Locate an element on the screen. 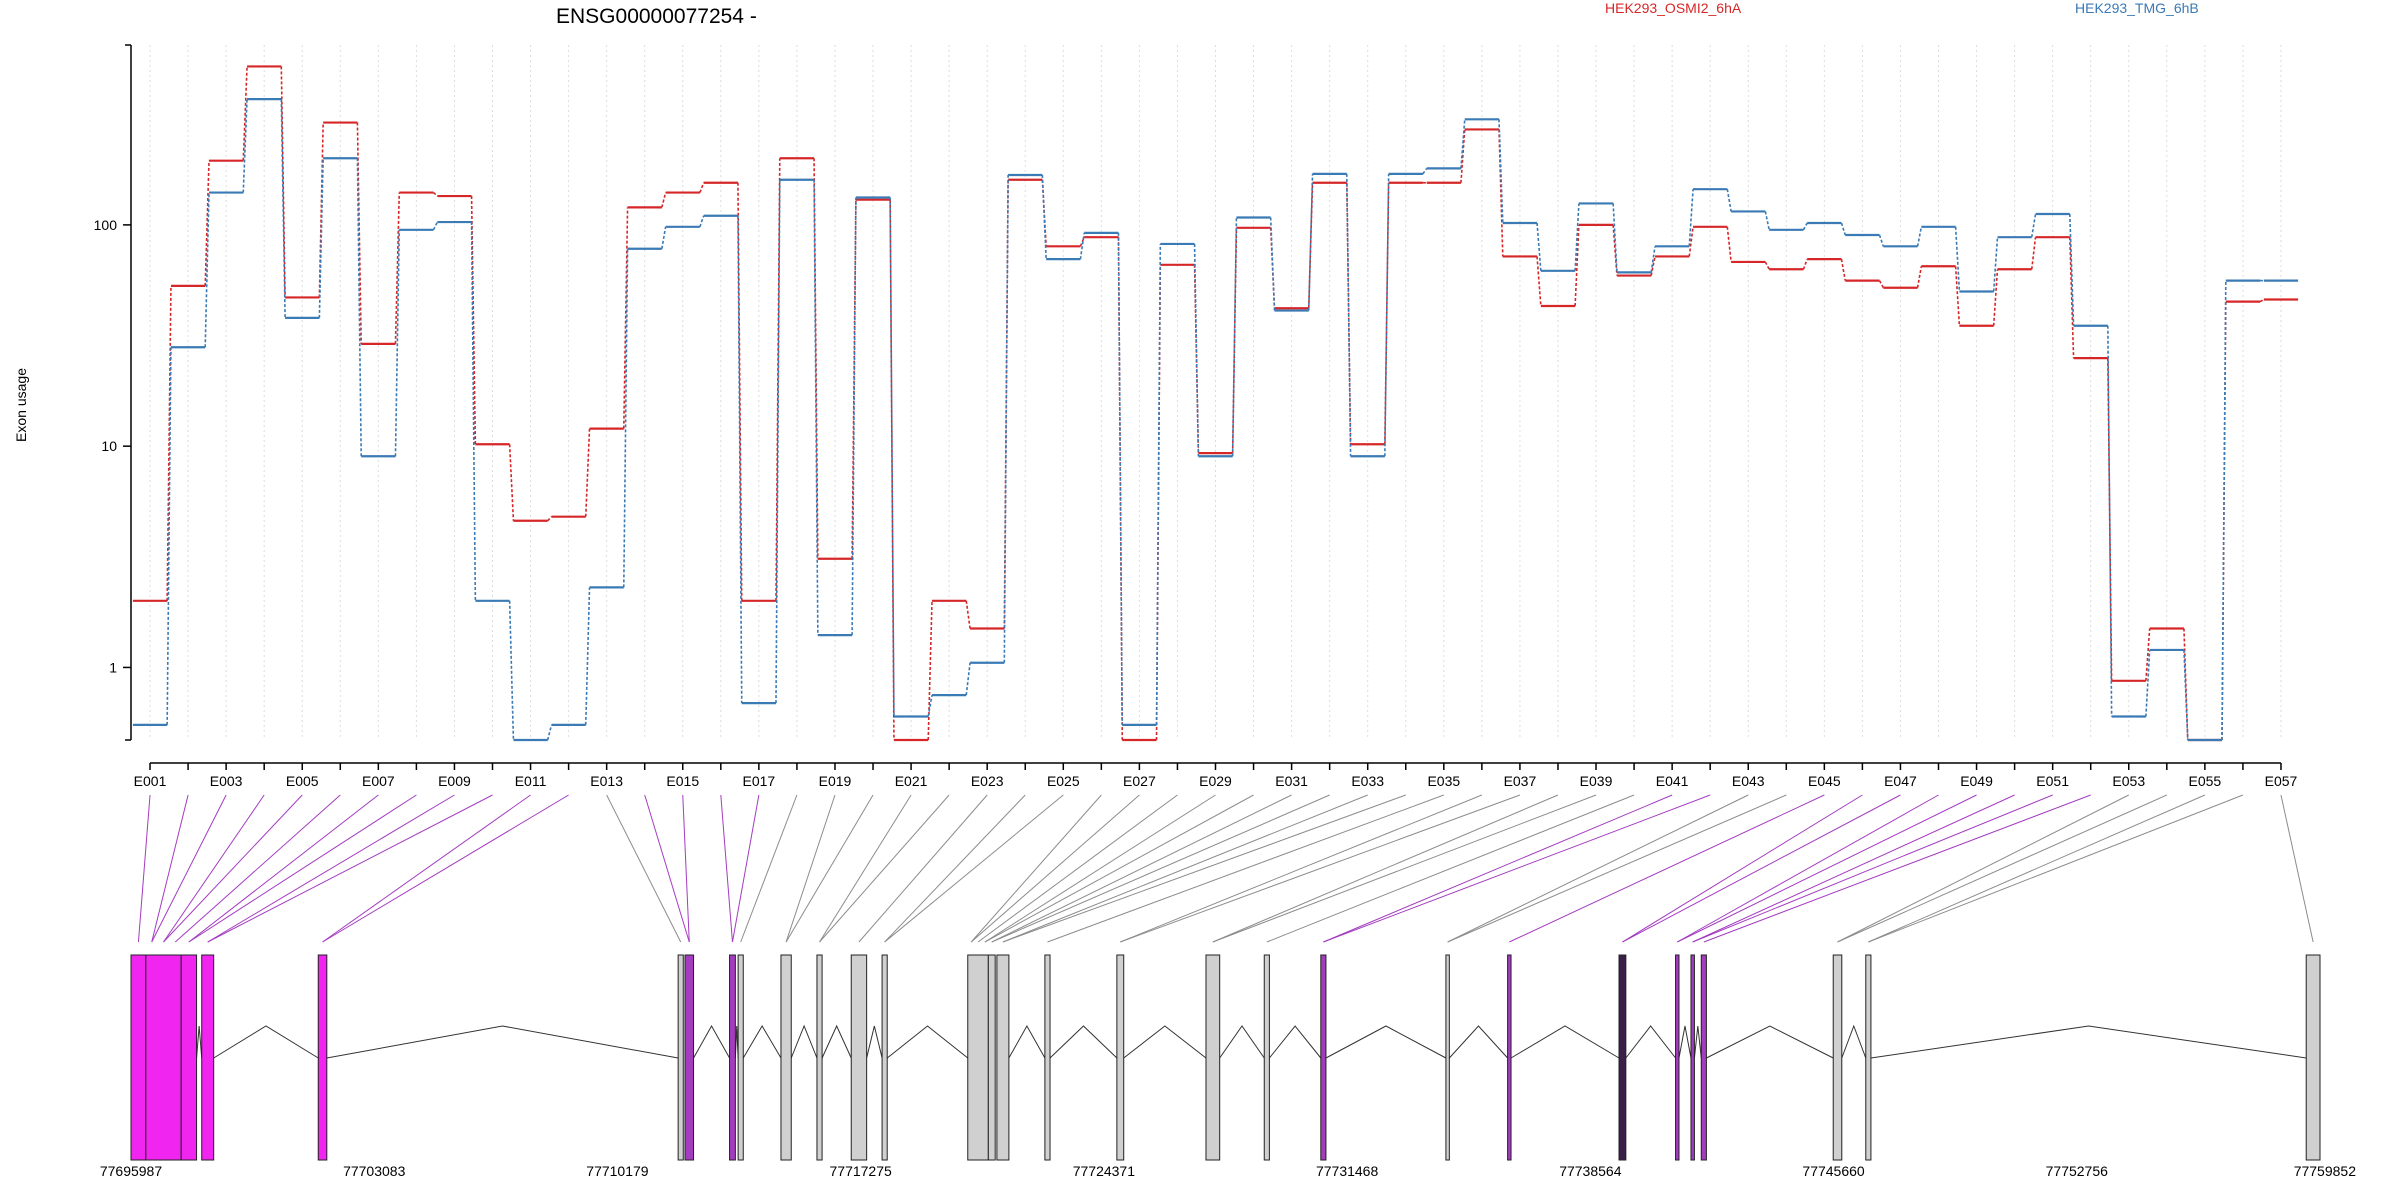  exon-label: E045 is located at coordinates (1824, 781).